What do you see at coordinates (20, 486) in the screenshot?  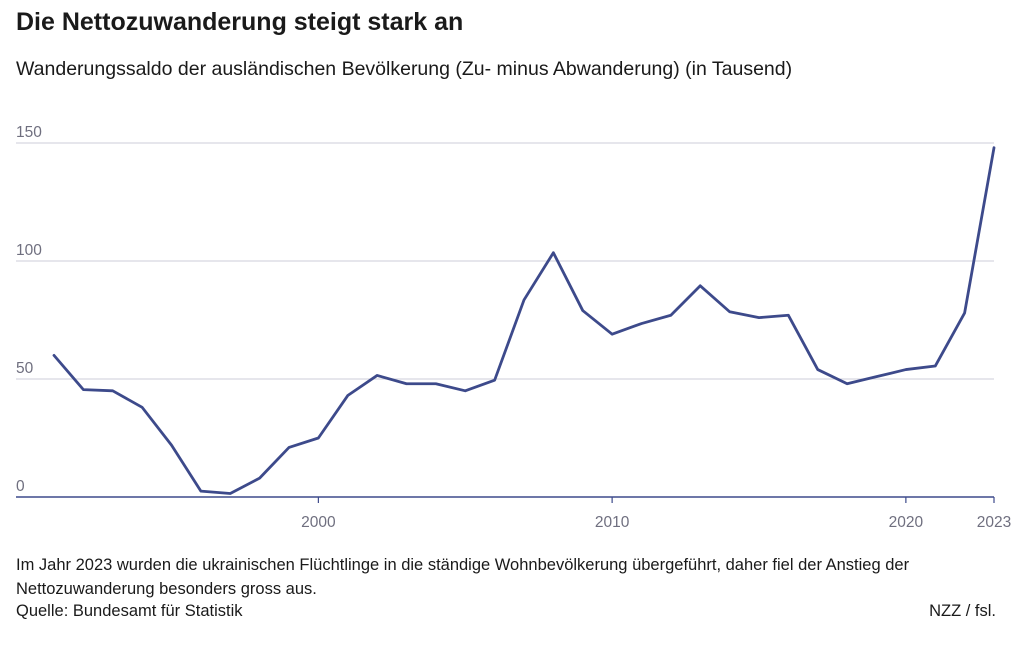 I see `y-tick-label: 0` at bounding box center [20, 486].